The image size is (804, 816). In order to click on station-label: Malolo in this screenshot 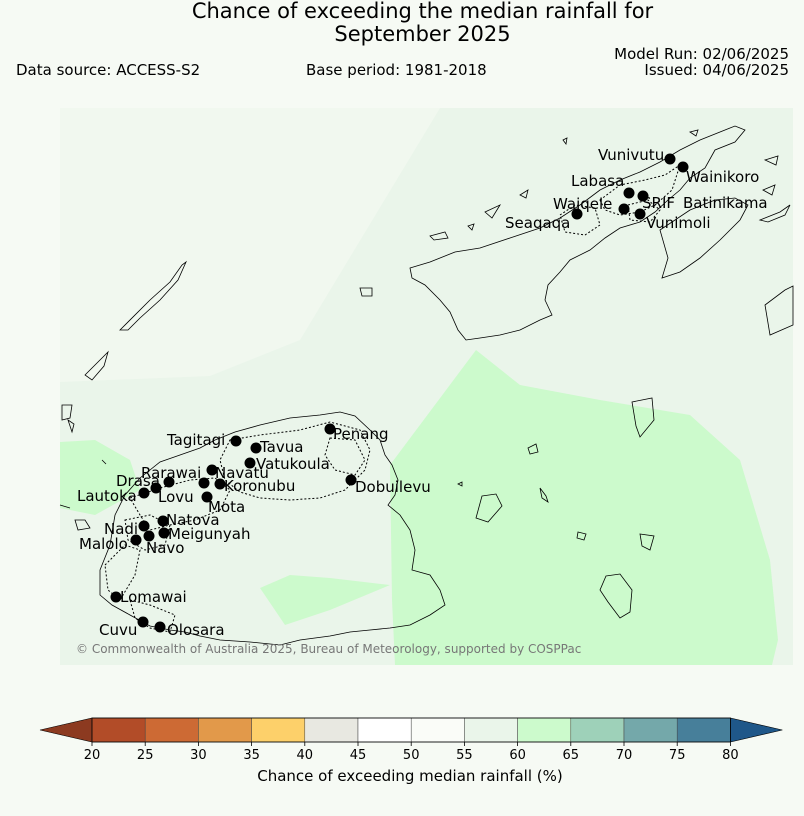, I will do `click(103, 544)`.